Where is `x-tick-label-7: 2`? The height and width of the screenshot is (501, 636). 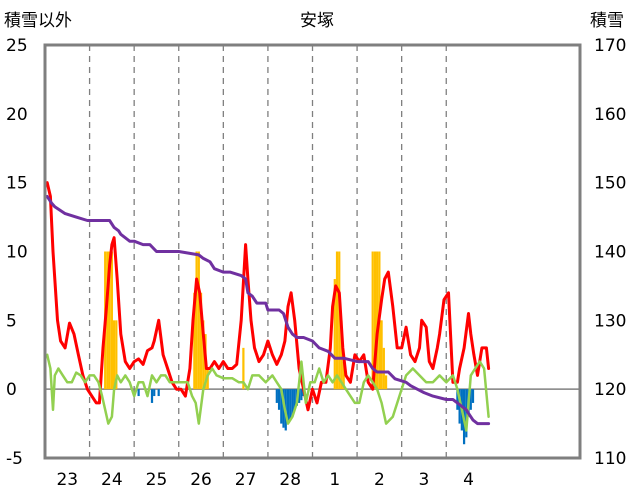 x-tick-label-7: 2 is located at coordinates (379, 480).